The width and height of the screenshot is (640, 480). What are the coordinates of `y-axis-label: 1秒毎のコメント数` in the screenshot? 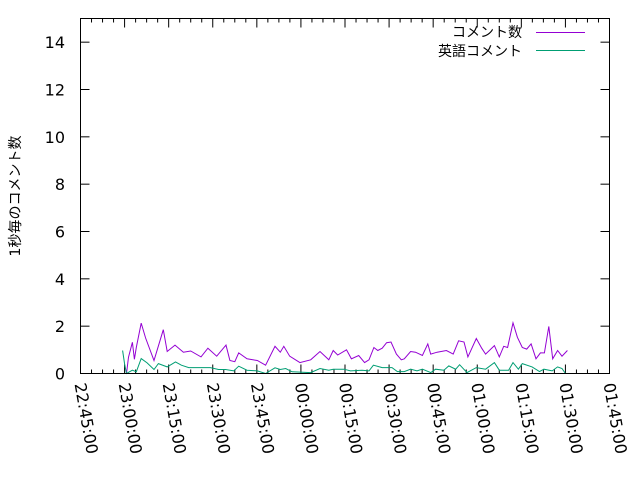 It's located at (16, 196).